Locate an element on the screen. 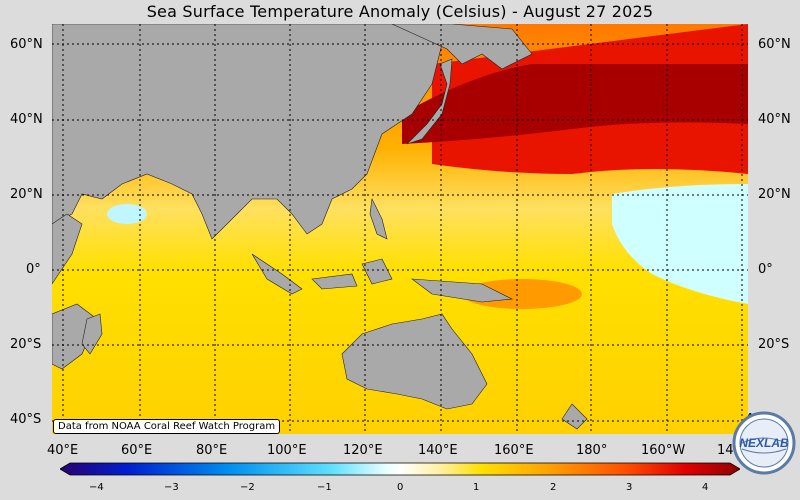 Image resolution: width=800 pixels, height=500 pixels. lon-label: 100°E is located at coordinates (287, 450).